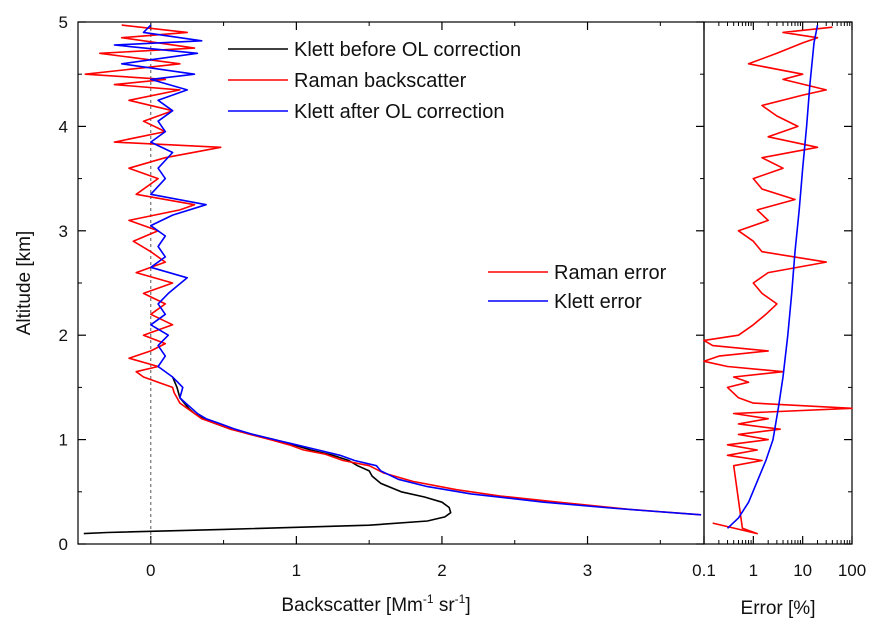 The image size is (870, 626). Describe the element at coordinates (848, 283) in the screenshot. I see `right-y-ticks` at that location.